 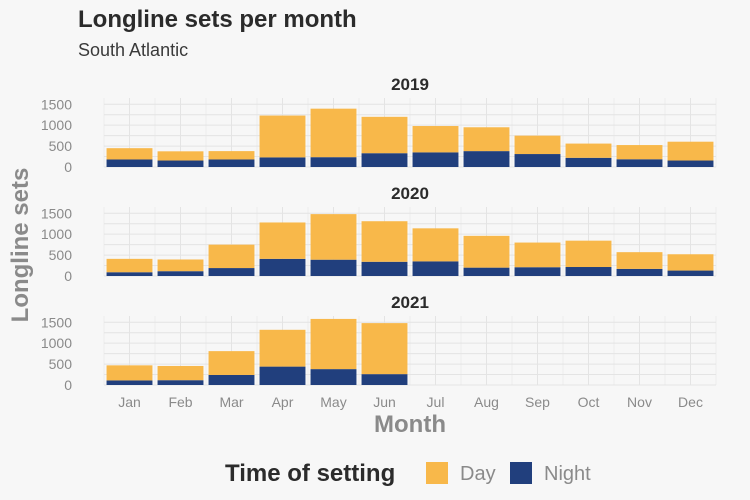 What do you see at coordinates (408, 473) in the screenshot?
I see `legend: Time of setting Day Night` at bounding box center [408, 473].